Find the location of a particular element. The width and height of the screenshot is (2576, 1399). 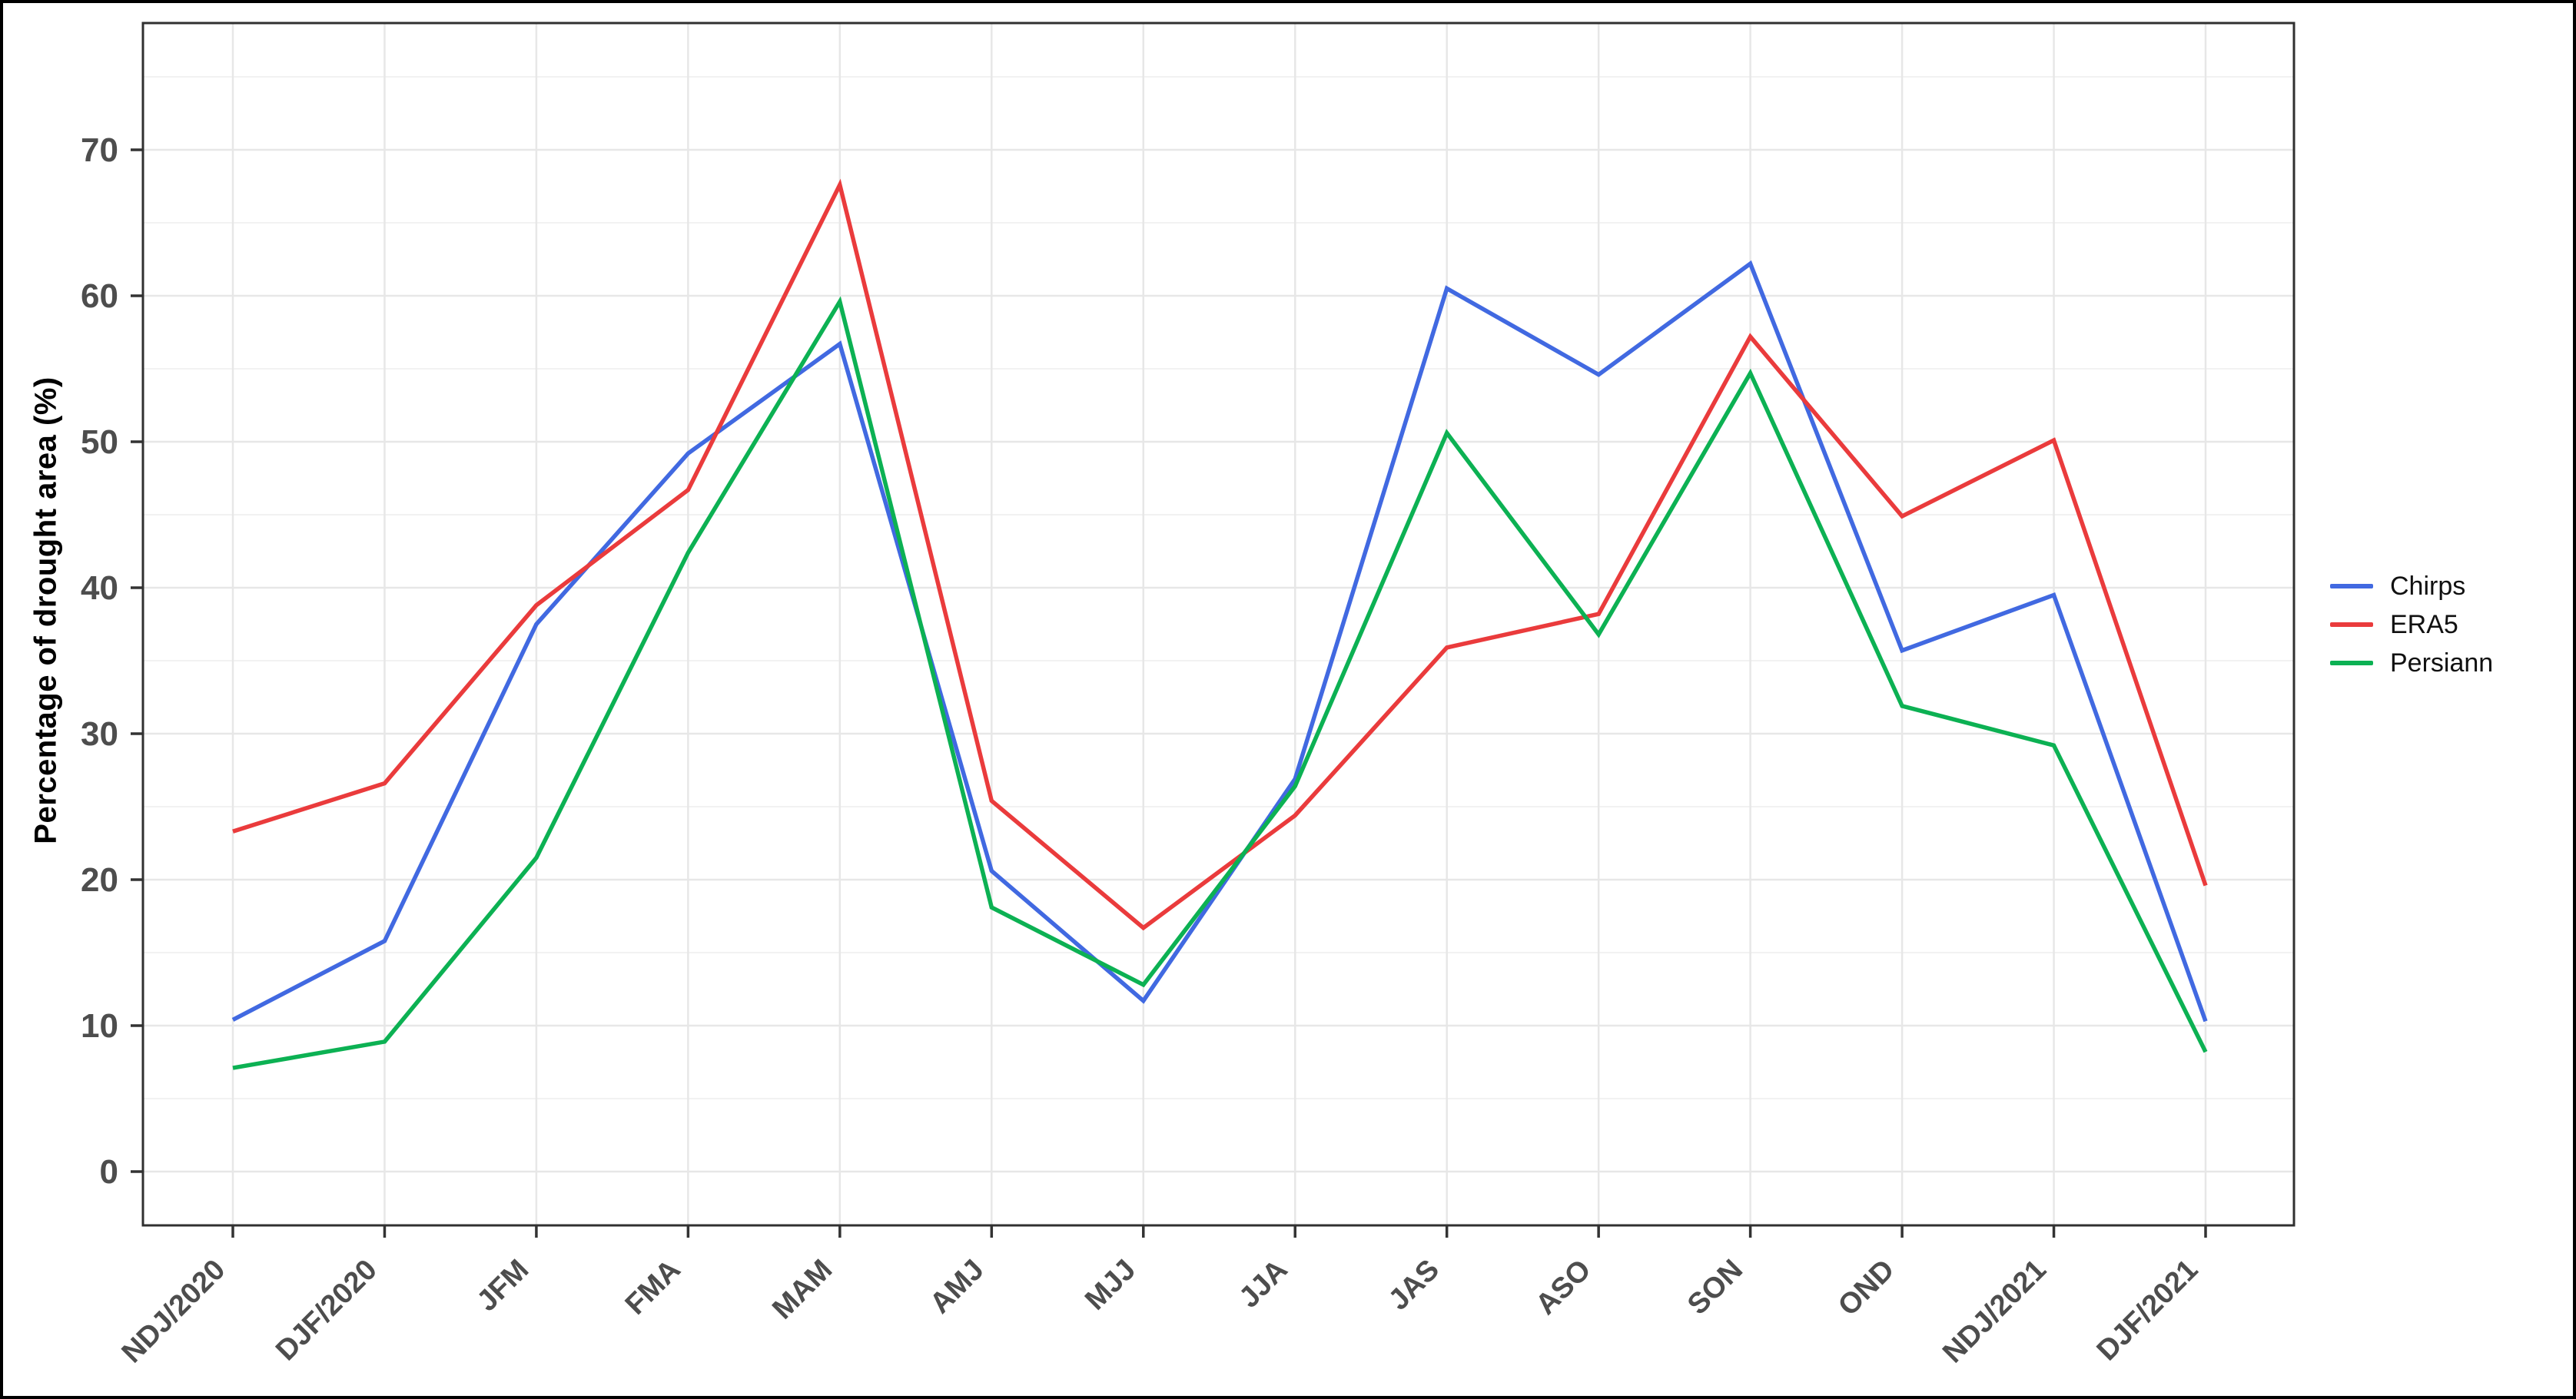

legend-item-persiann: Persiann is located at coordinates (2411, 663).